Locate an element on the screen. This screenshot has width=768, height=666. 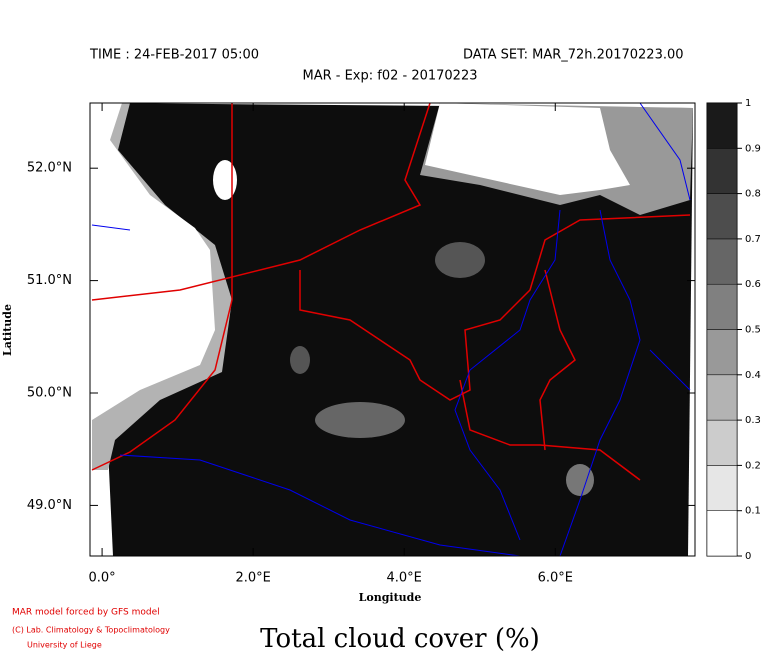
x-tick-label: 2.0°E is located at coordinates (252, 578).